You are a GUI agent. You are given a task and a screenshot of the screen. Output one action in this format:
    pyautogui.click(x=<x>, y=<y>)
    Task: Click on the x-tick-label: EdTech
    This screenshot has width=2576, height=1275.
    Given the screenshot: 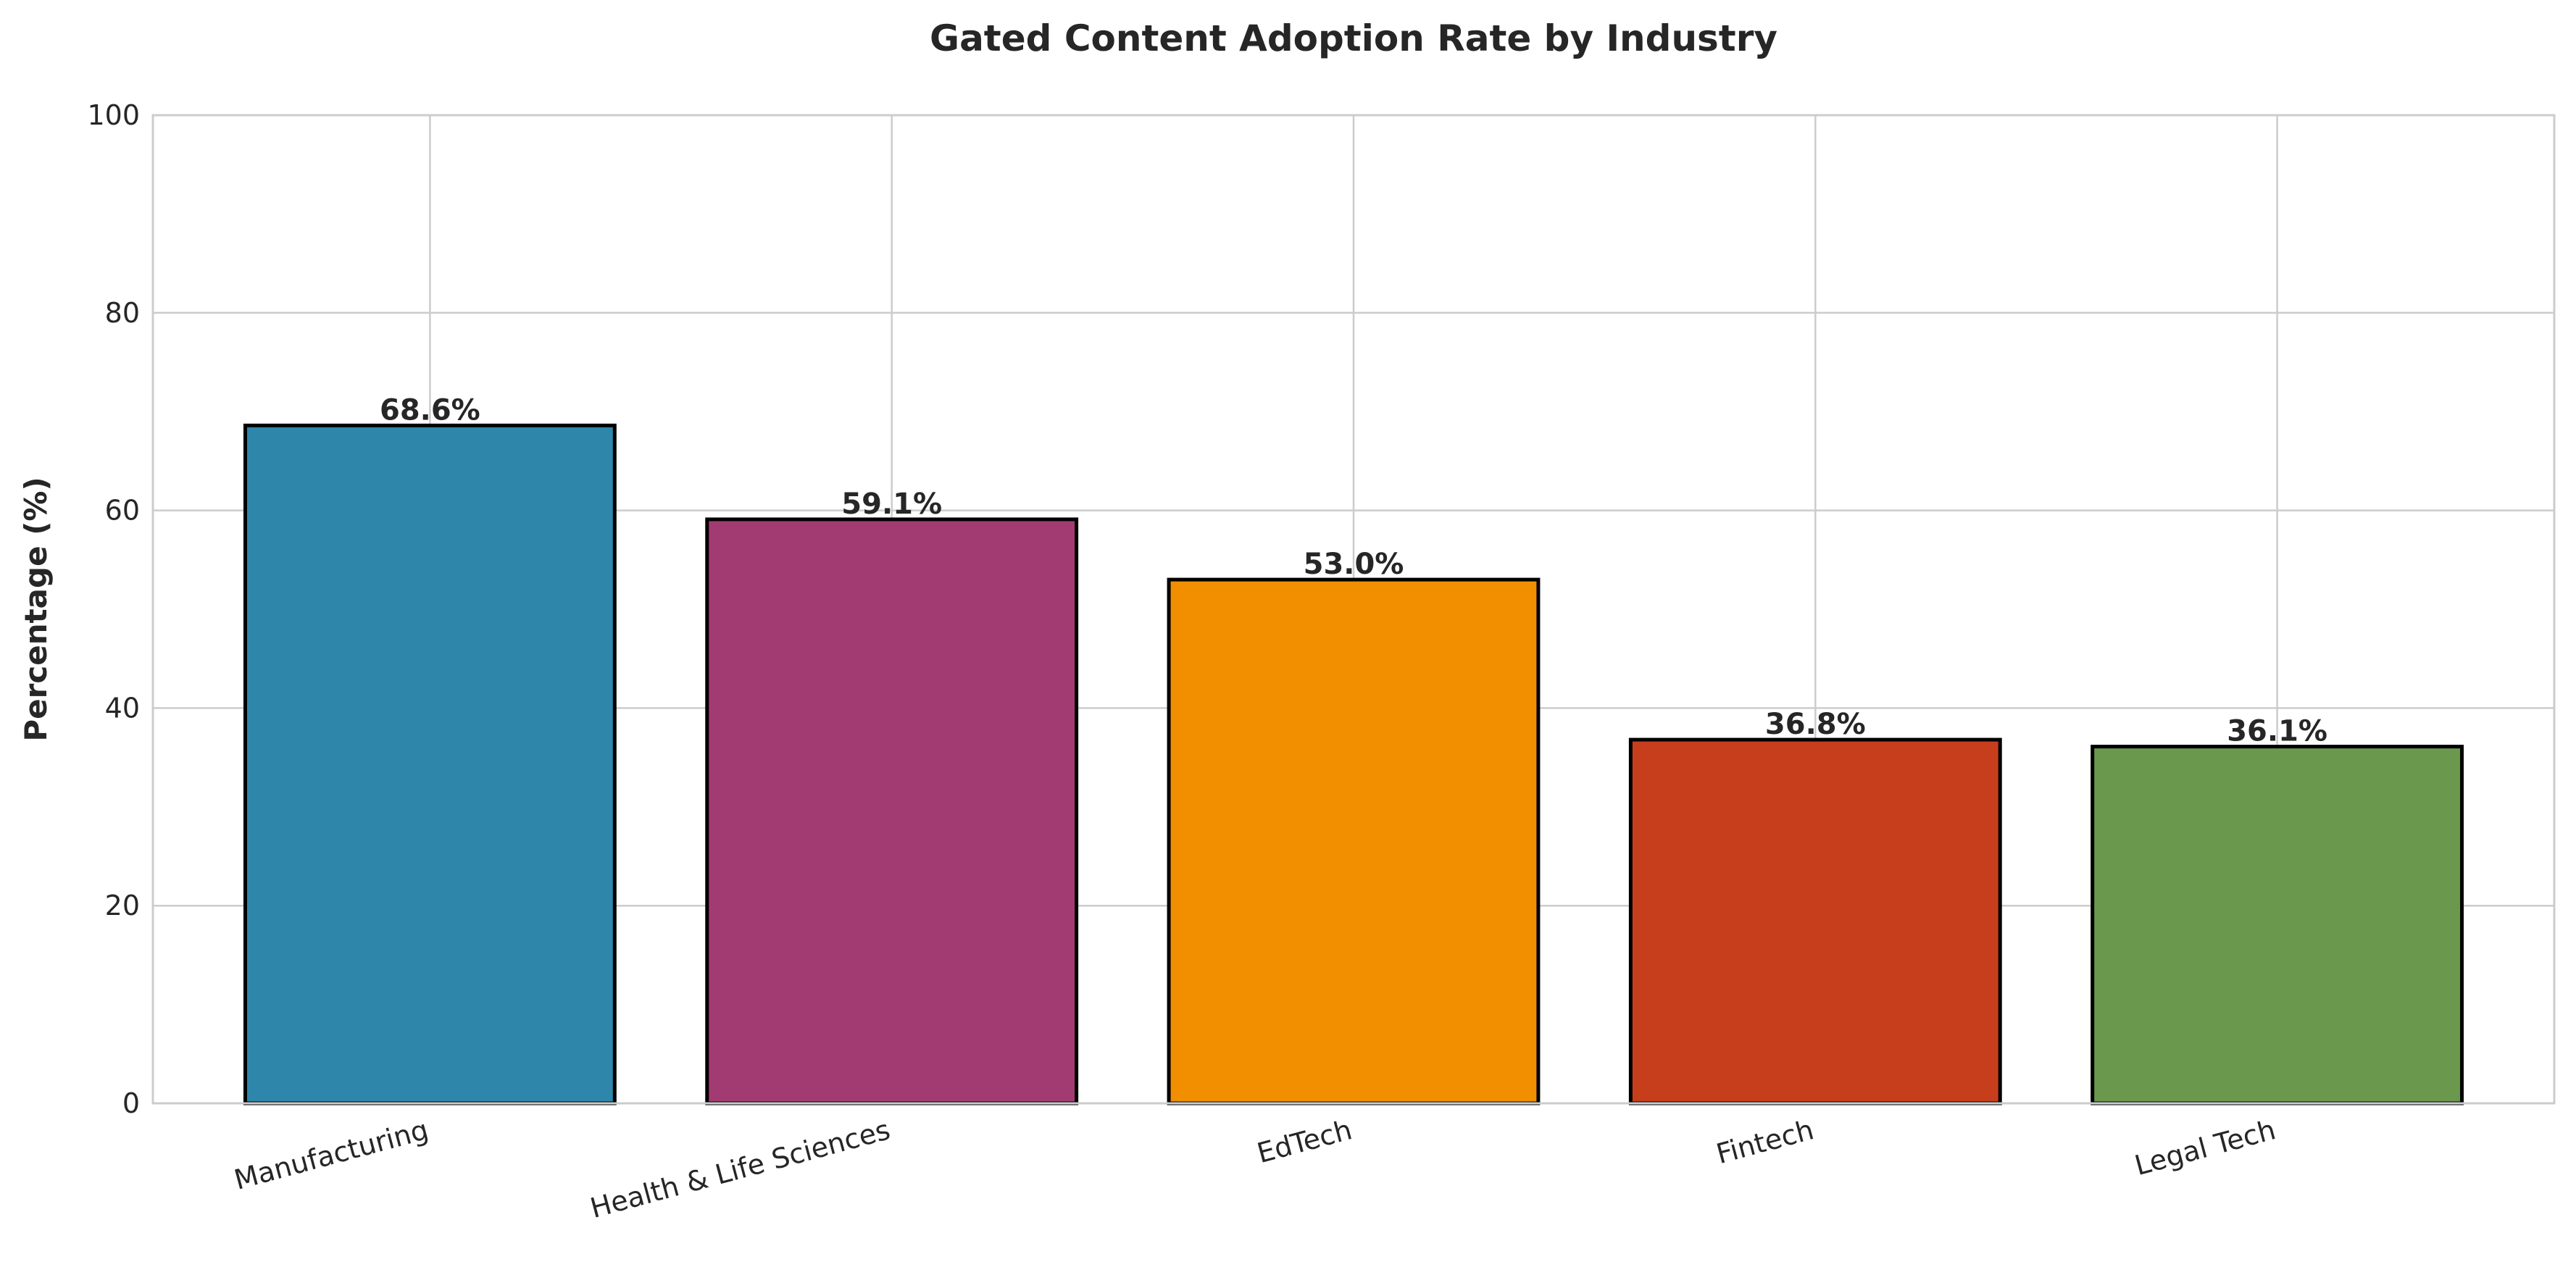 What is the action you would take?
    pyautogui.click(x=1304, y=1141)
    